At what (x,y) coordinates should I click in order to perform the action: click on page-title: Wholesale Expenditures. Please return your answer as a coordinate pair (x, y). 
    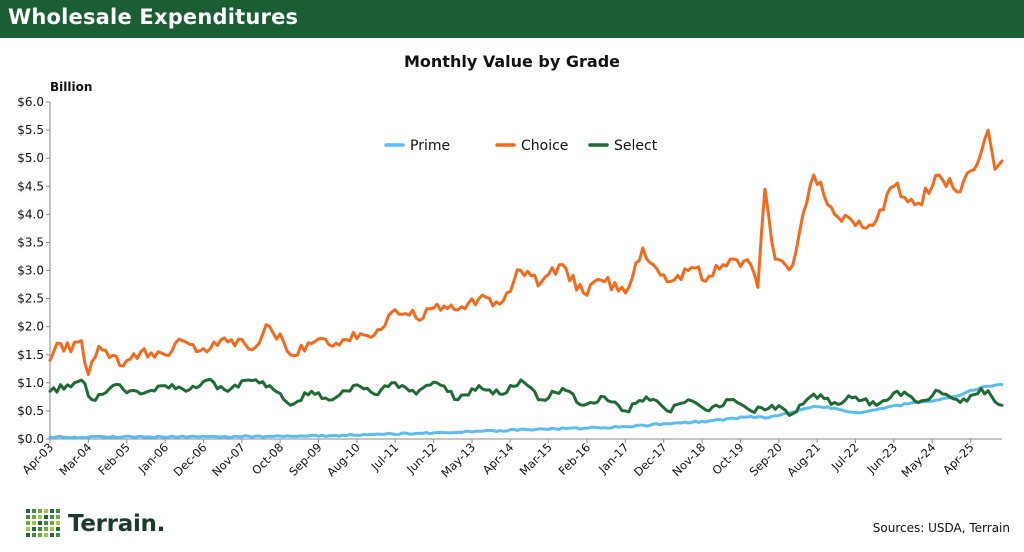
    Looking at the image, I should click on (153, 17).